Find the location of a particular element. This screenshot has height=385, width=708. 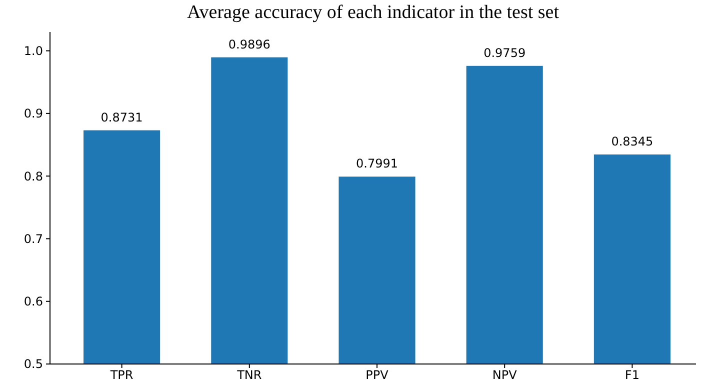

data-label: 0.9759 is located at coordinates (505, 53).